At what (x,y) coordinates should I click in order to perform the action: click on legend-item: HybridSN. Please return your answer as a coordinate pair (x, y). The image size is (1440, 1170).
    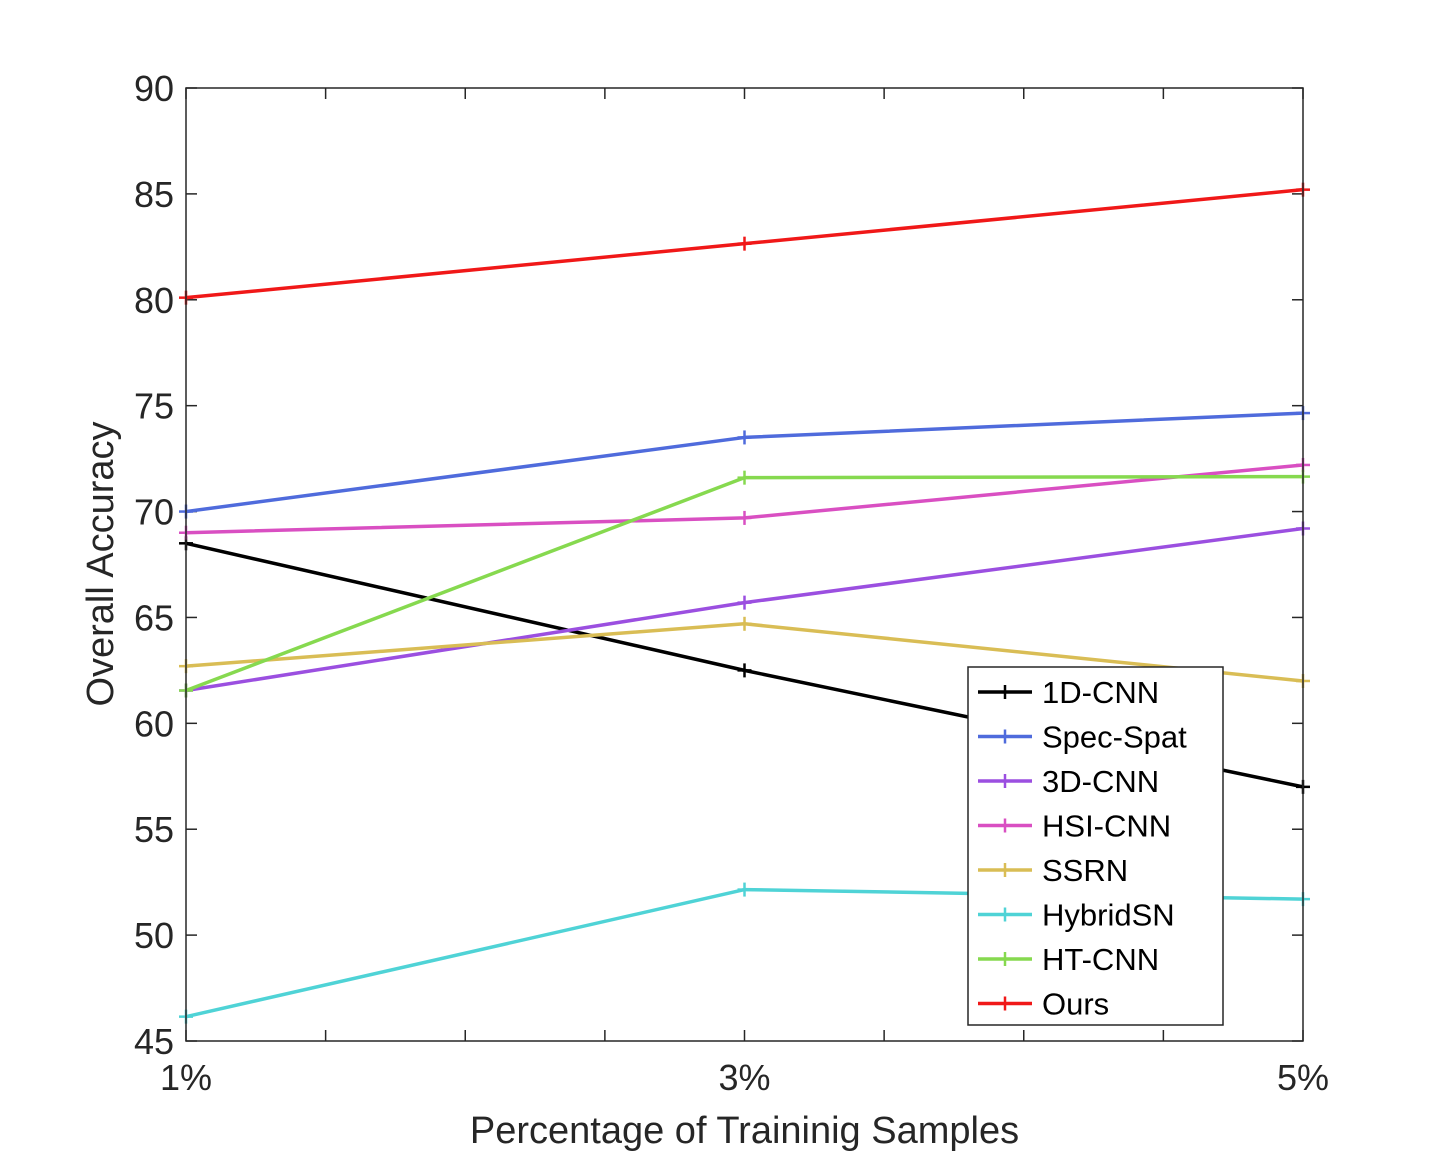
    Looking at the image, I should click on (1076, 915).